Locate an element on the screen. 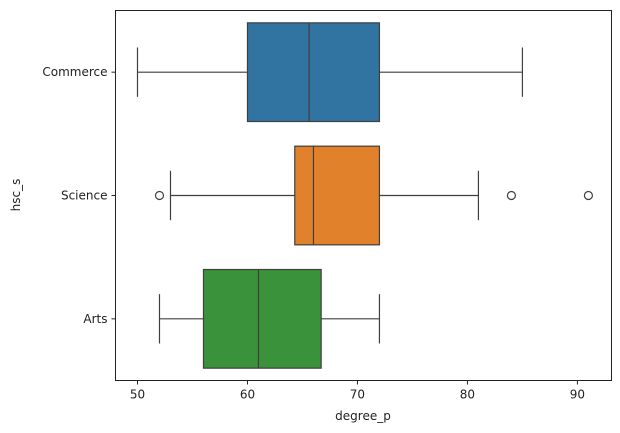  y-axis-label: hsc_s is located at coordinates (16, 195).